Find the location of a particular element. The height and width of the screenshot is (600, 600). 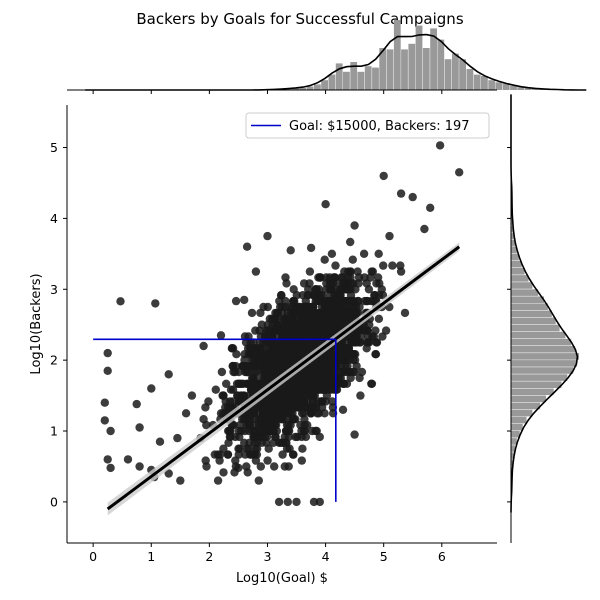

x-axis-label: Log10(Goal) $ is located at coordinates (282, 578).